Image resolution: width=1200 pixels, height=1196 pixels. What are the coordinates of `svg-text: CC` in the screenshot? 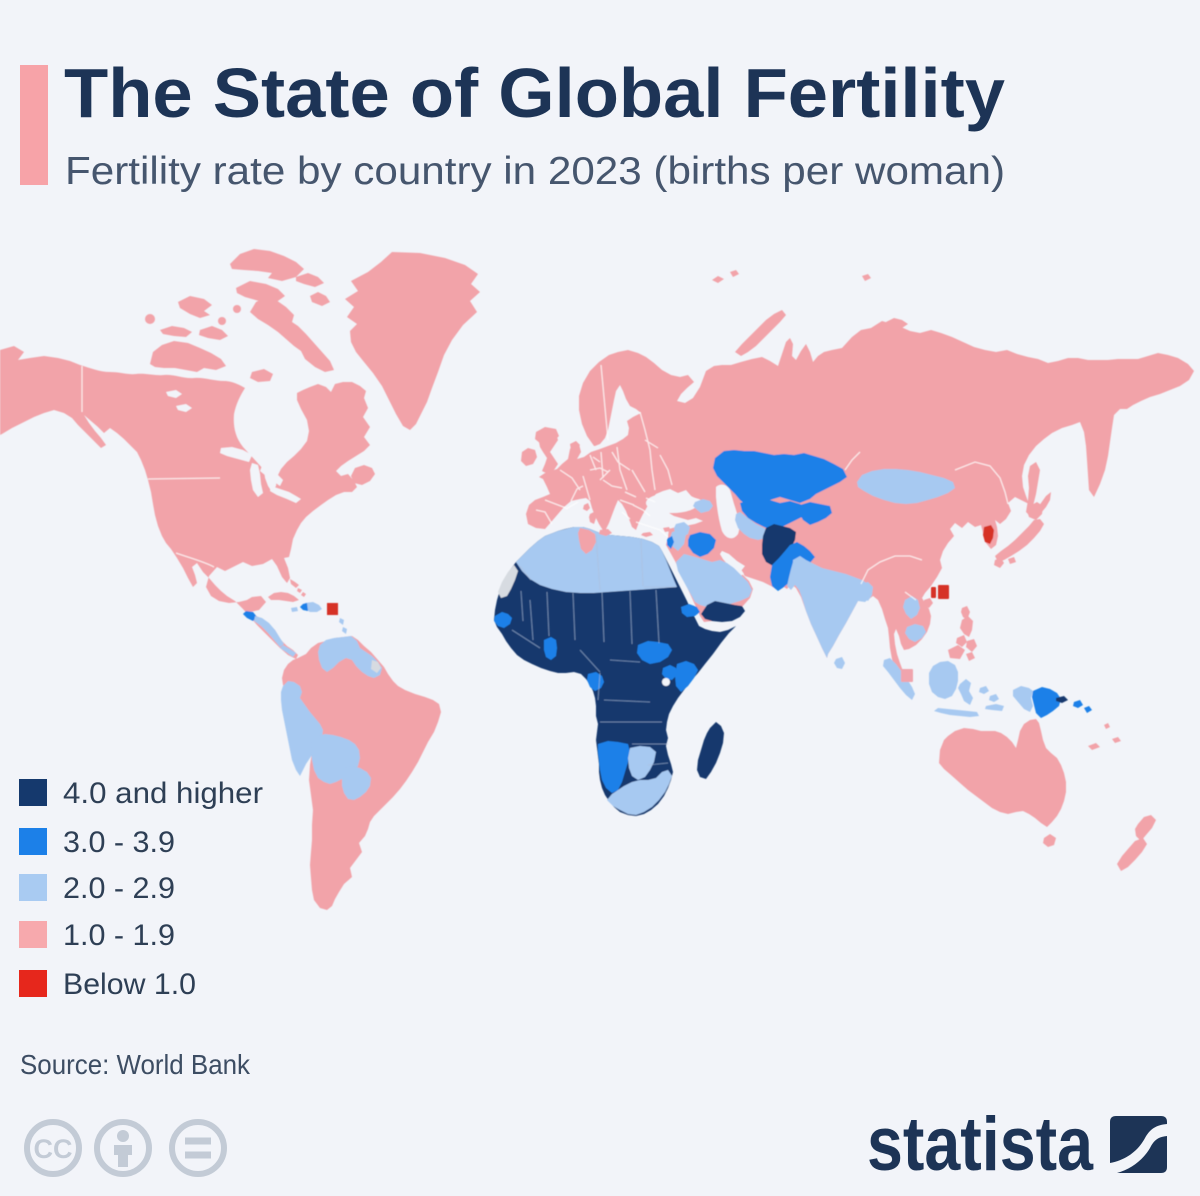 It's located at (53, 1149).